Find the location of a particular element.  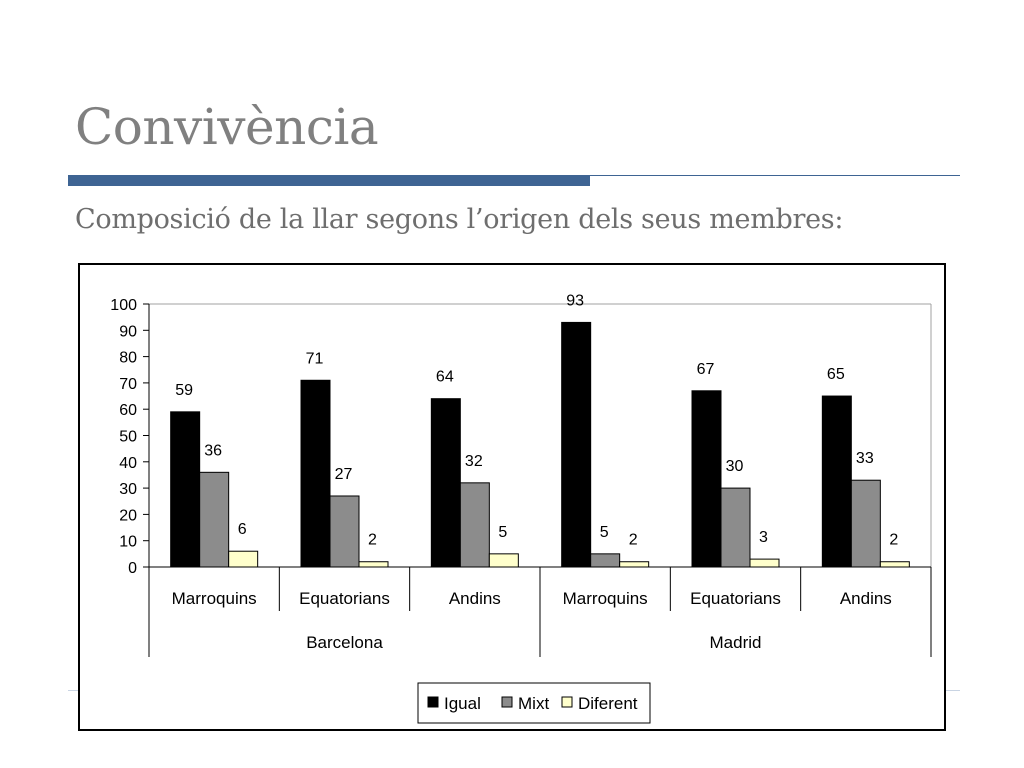

y-tick-label: 80 is located at coordinates (128, 358).